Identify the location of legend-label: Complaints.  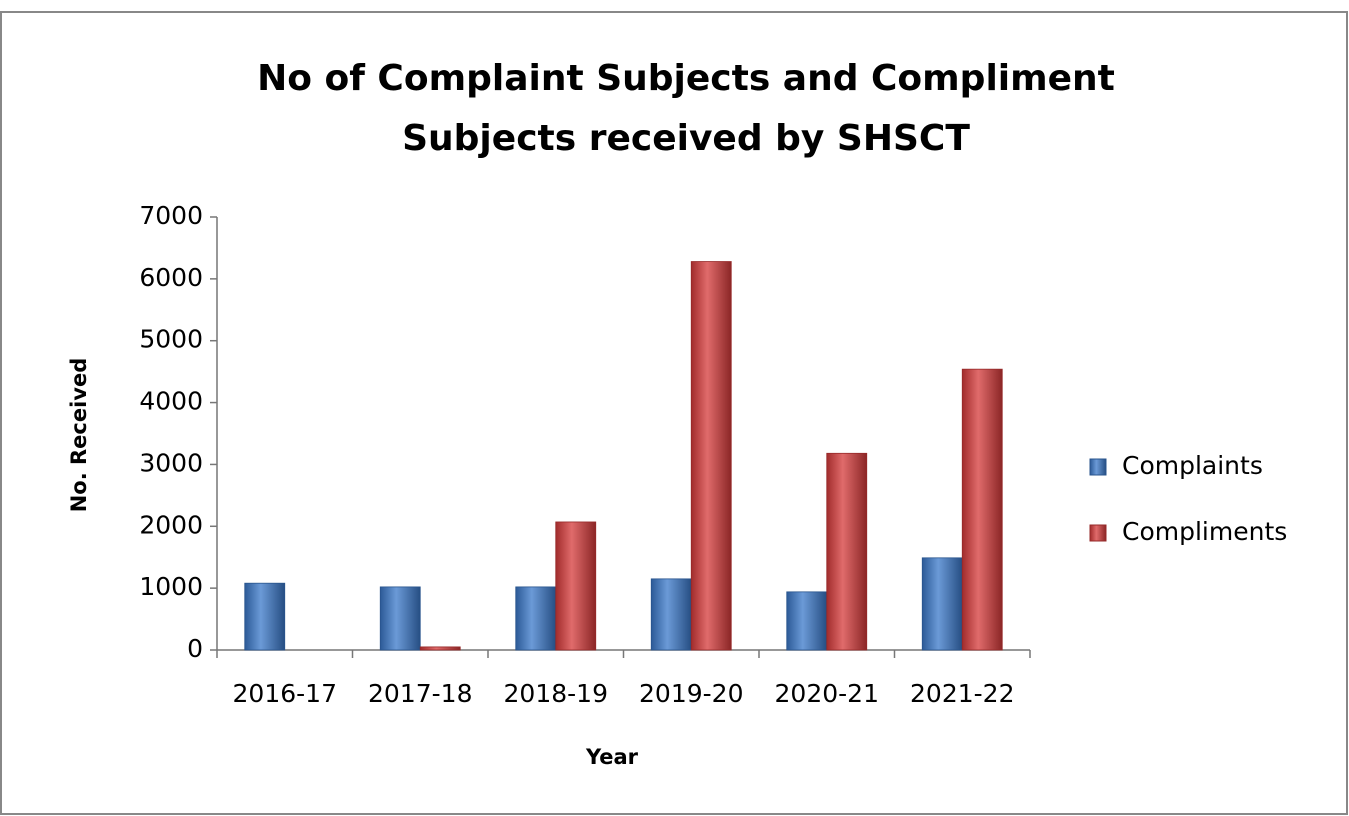
(1192, 465).